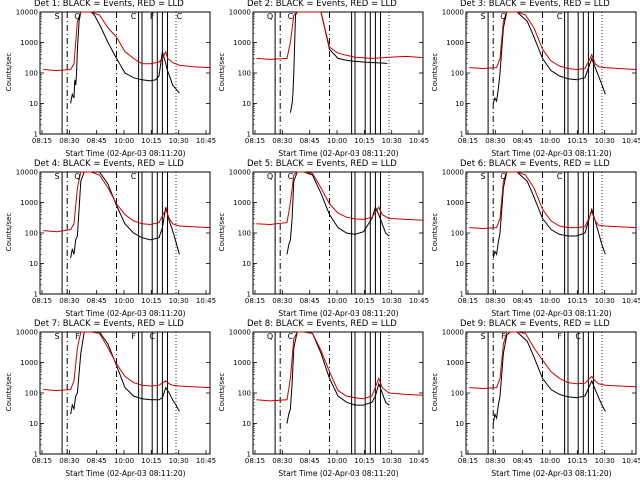  Describe the element at coordinates (535, 164) in the screenshot. I see `panel-title: Det 6: BLACK = Events, RED = LLD` at that location.